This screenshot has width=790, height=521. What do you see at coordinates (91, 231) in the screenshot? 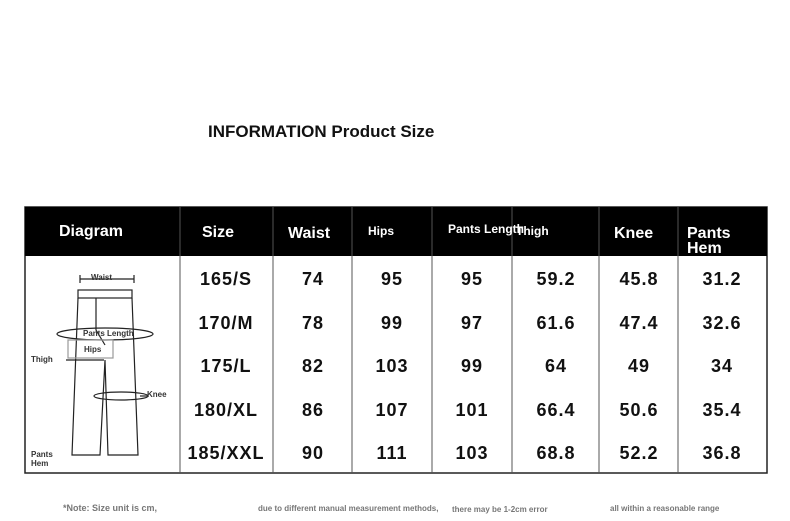
I see `header-cell: Diagram` at bounding box center [91, 231].